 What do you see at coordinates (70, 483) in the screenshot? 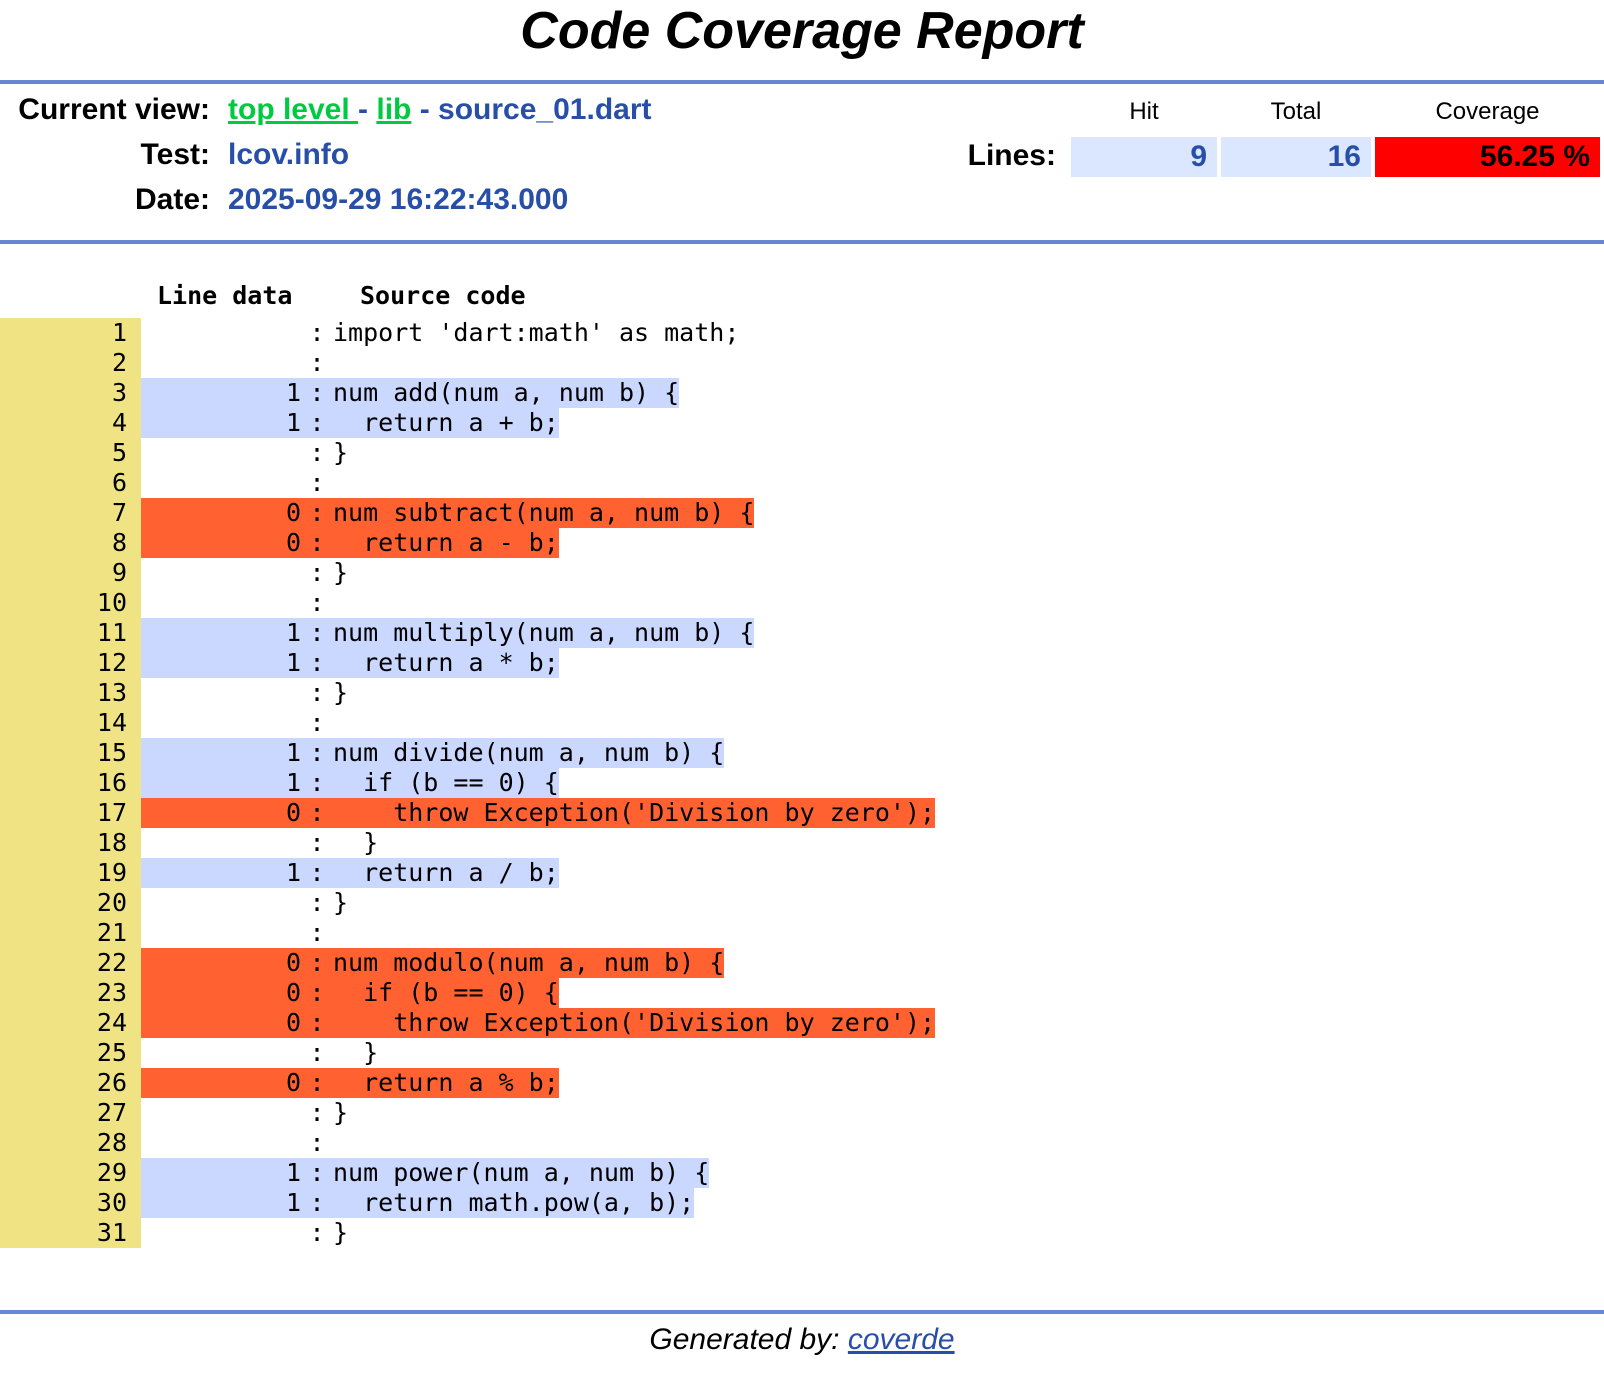
I see `line-number: 6` at bounding box center [70, 483].